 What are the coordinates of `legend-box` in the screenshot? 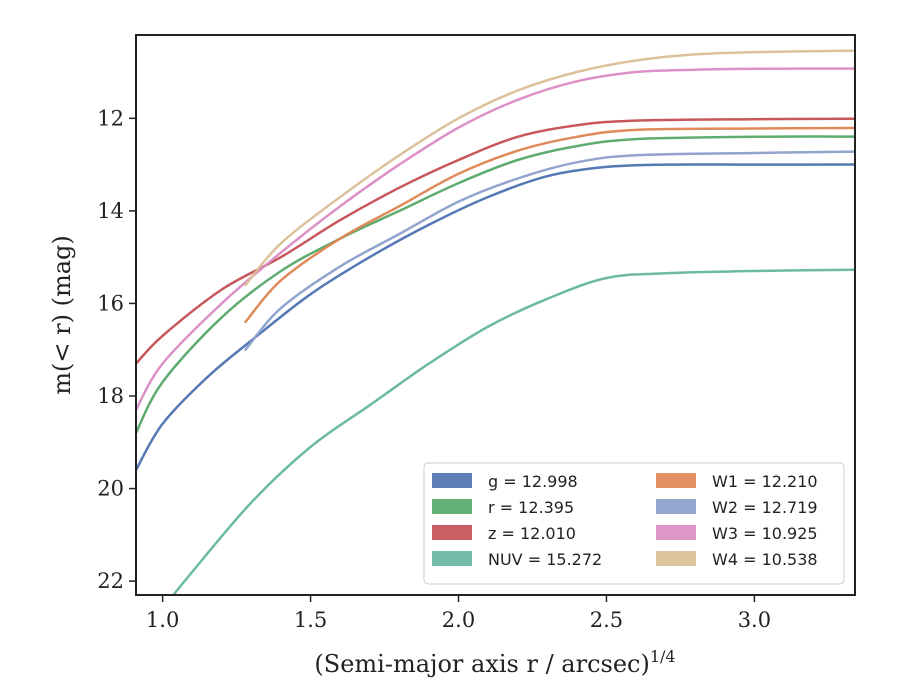 It's located at (634, 523).